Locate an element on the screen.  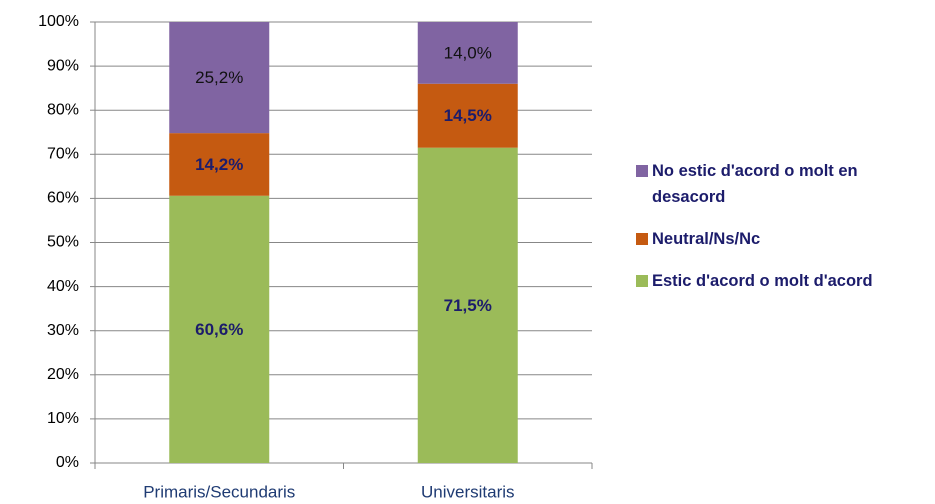
y-tick-label: 30% is located at coordinates (63, 330).